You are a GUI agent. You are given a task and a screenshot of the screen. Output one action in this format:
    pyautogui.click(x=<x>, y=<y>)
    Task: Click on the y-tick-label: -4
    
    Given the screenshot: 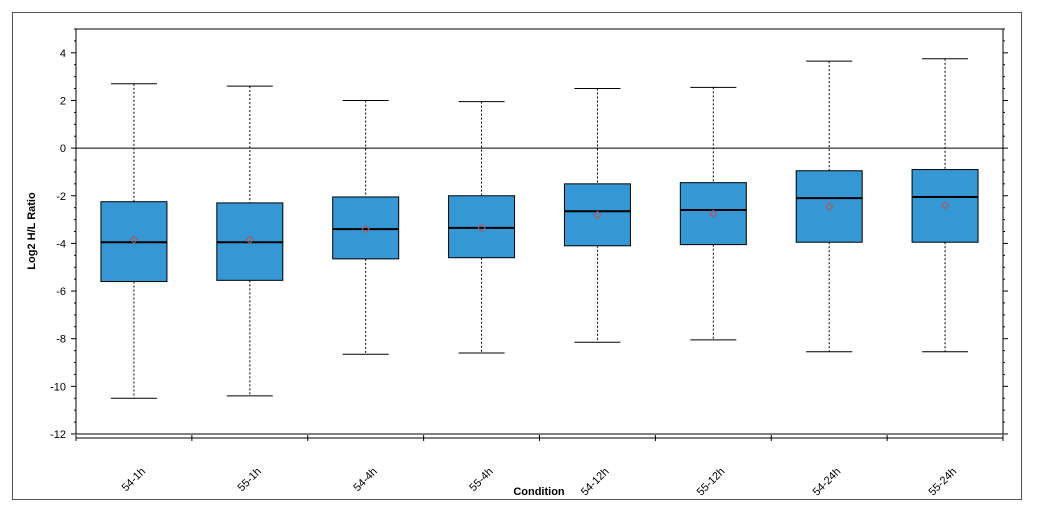 What is the action you would take?
    pyautogui.click(x=61, y=244)
    